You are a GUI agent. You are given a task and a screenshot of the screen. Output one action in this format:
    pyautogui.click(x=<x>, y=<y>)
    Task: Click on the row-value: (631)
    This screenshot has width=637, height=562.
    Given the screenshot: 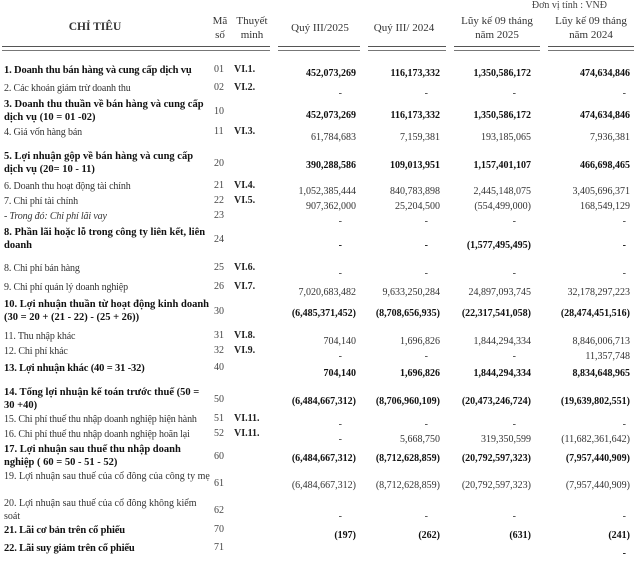 What is the action you would take?
    pyautogui.click(x=520, y=535)
    